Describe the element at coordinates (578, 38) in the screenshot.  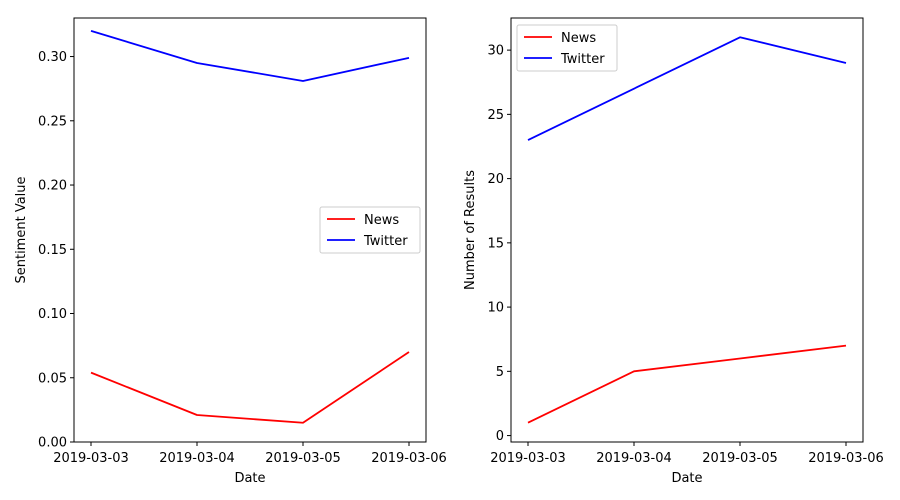
I see `results-legend-news-label: News` at that location.